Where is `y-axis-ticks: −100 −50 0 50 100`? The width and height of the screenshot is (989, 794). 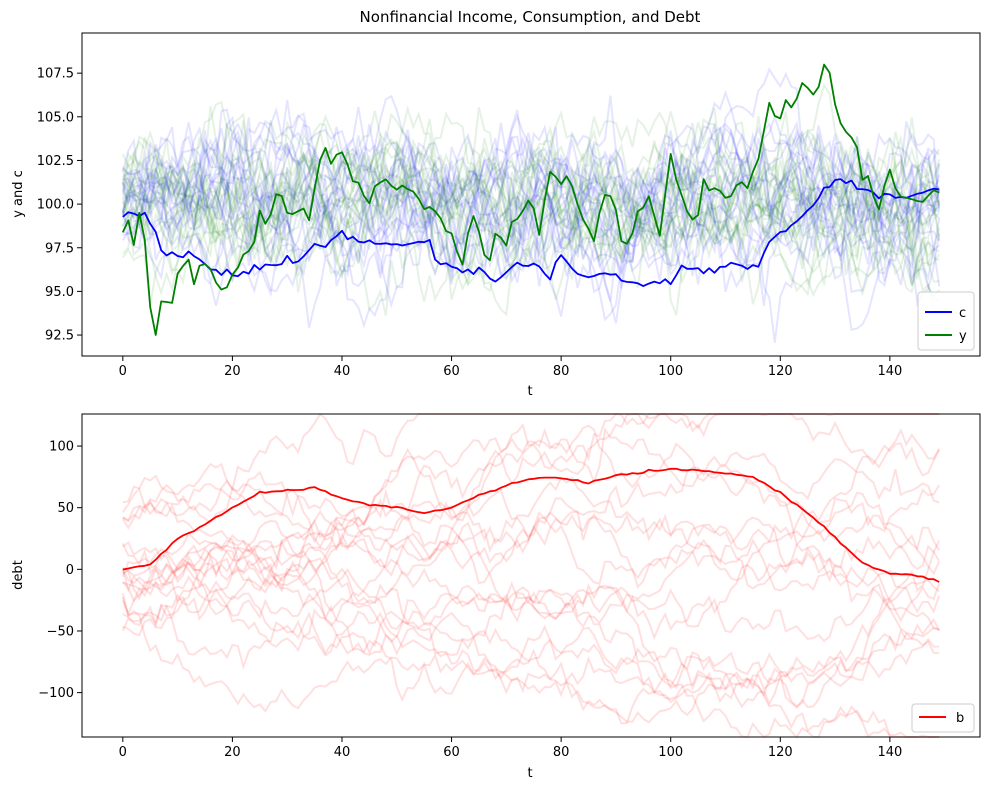 y-axis-ticks: −100 −50 0 50 100 is located at coordinates (60, 570).